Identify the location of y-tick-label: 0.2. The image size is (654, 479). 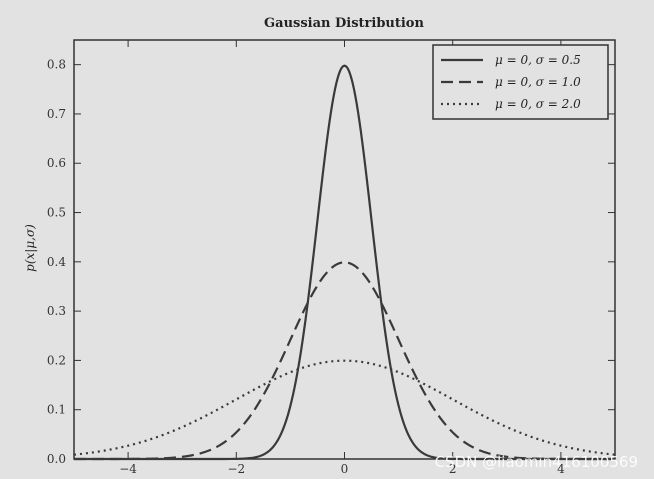
(56, 360).